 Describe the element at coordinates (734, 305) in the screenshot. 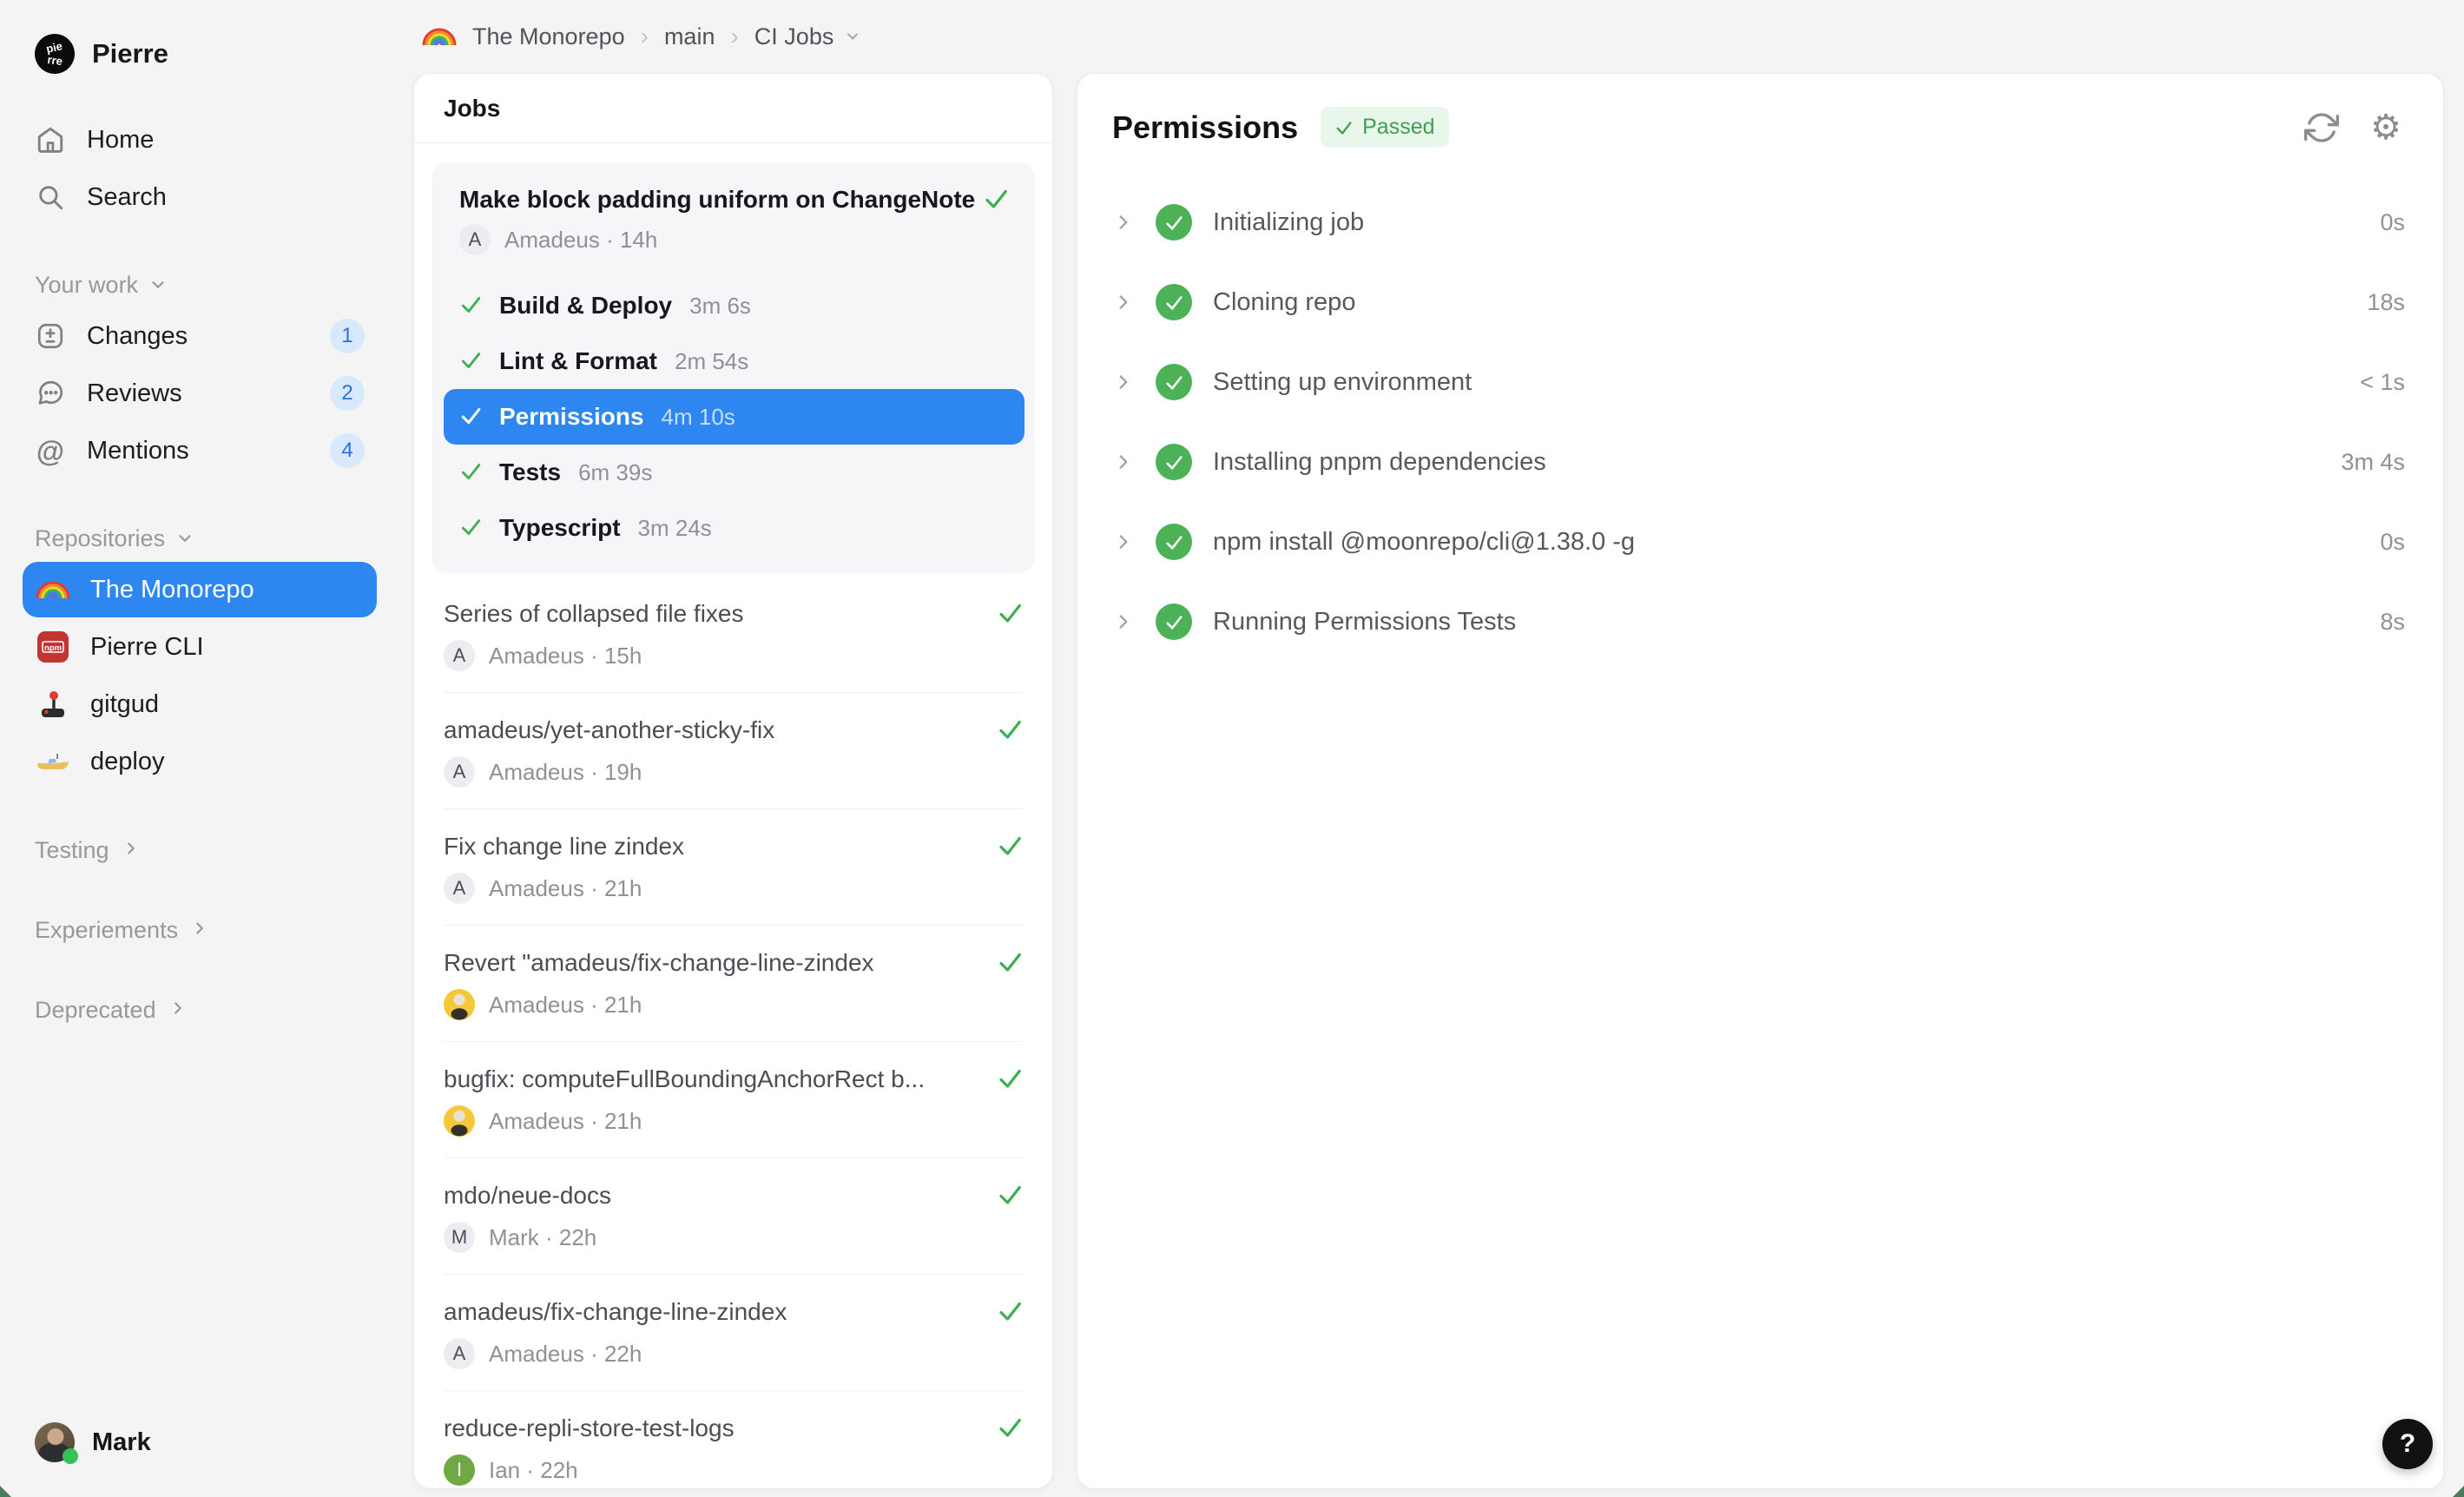

I see `job-step-build-deploy: Build & Deploy 3m 6s` at that location.